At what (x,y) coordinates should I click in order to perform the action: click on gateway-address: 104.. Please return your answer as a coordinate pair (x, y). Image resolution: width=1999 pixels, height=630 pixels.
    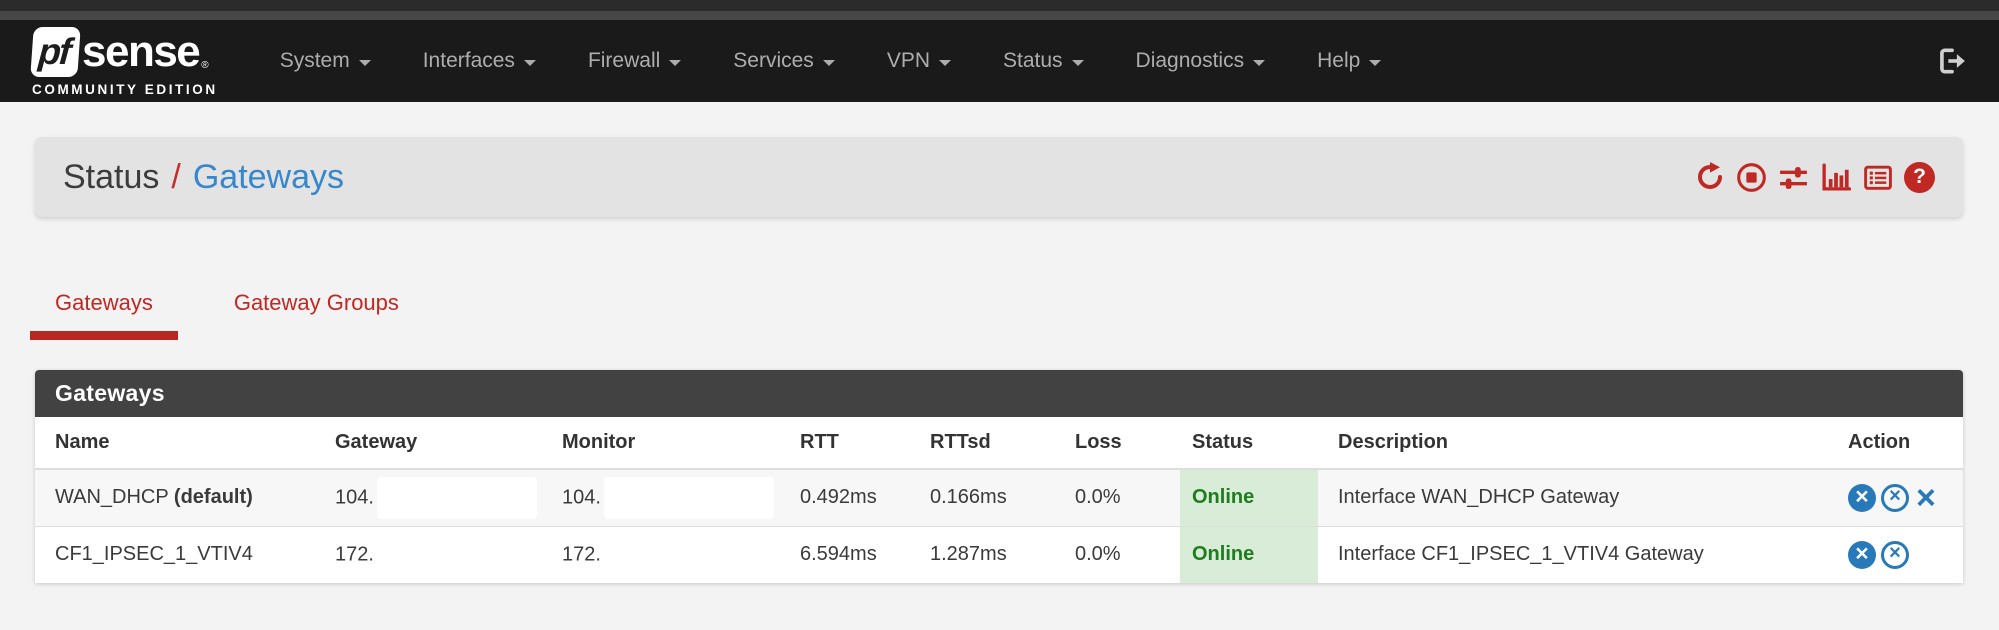
    Looking at the image, I should click on (428, 497).